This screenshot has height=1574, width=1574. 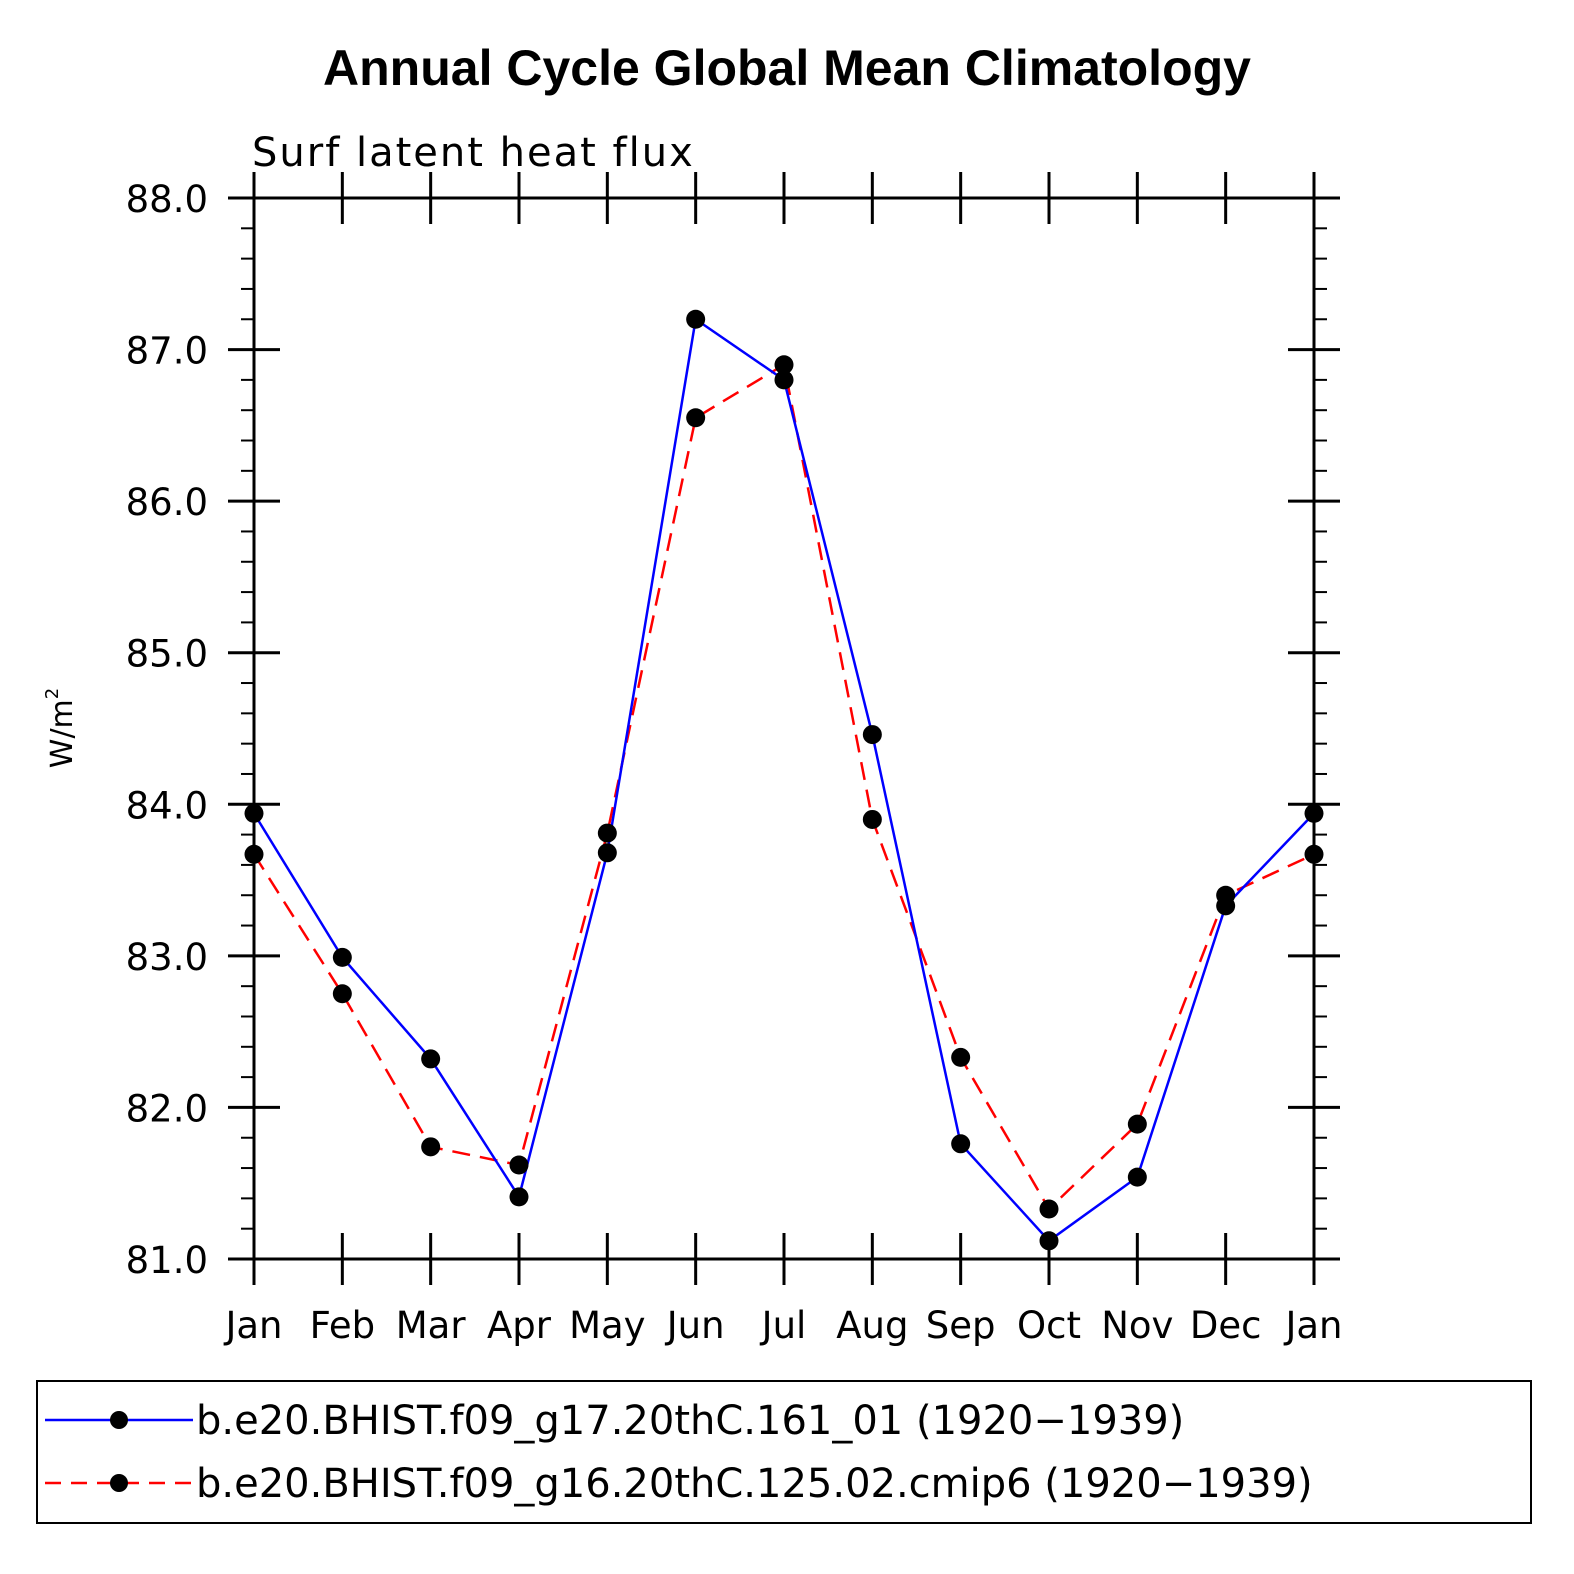 I want to click on y-tick-label: 81.0, so click(x=167, y=1260).